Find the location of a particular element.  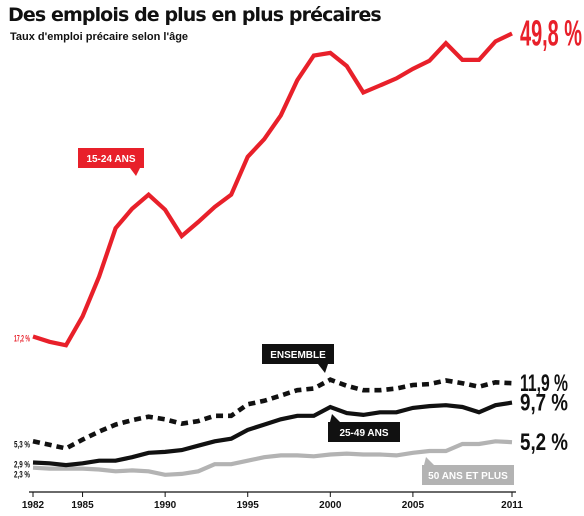

start-value-label: 2,3 % is located at coordinates (22, 475).